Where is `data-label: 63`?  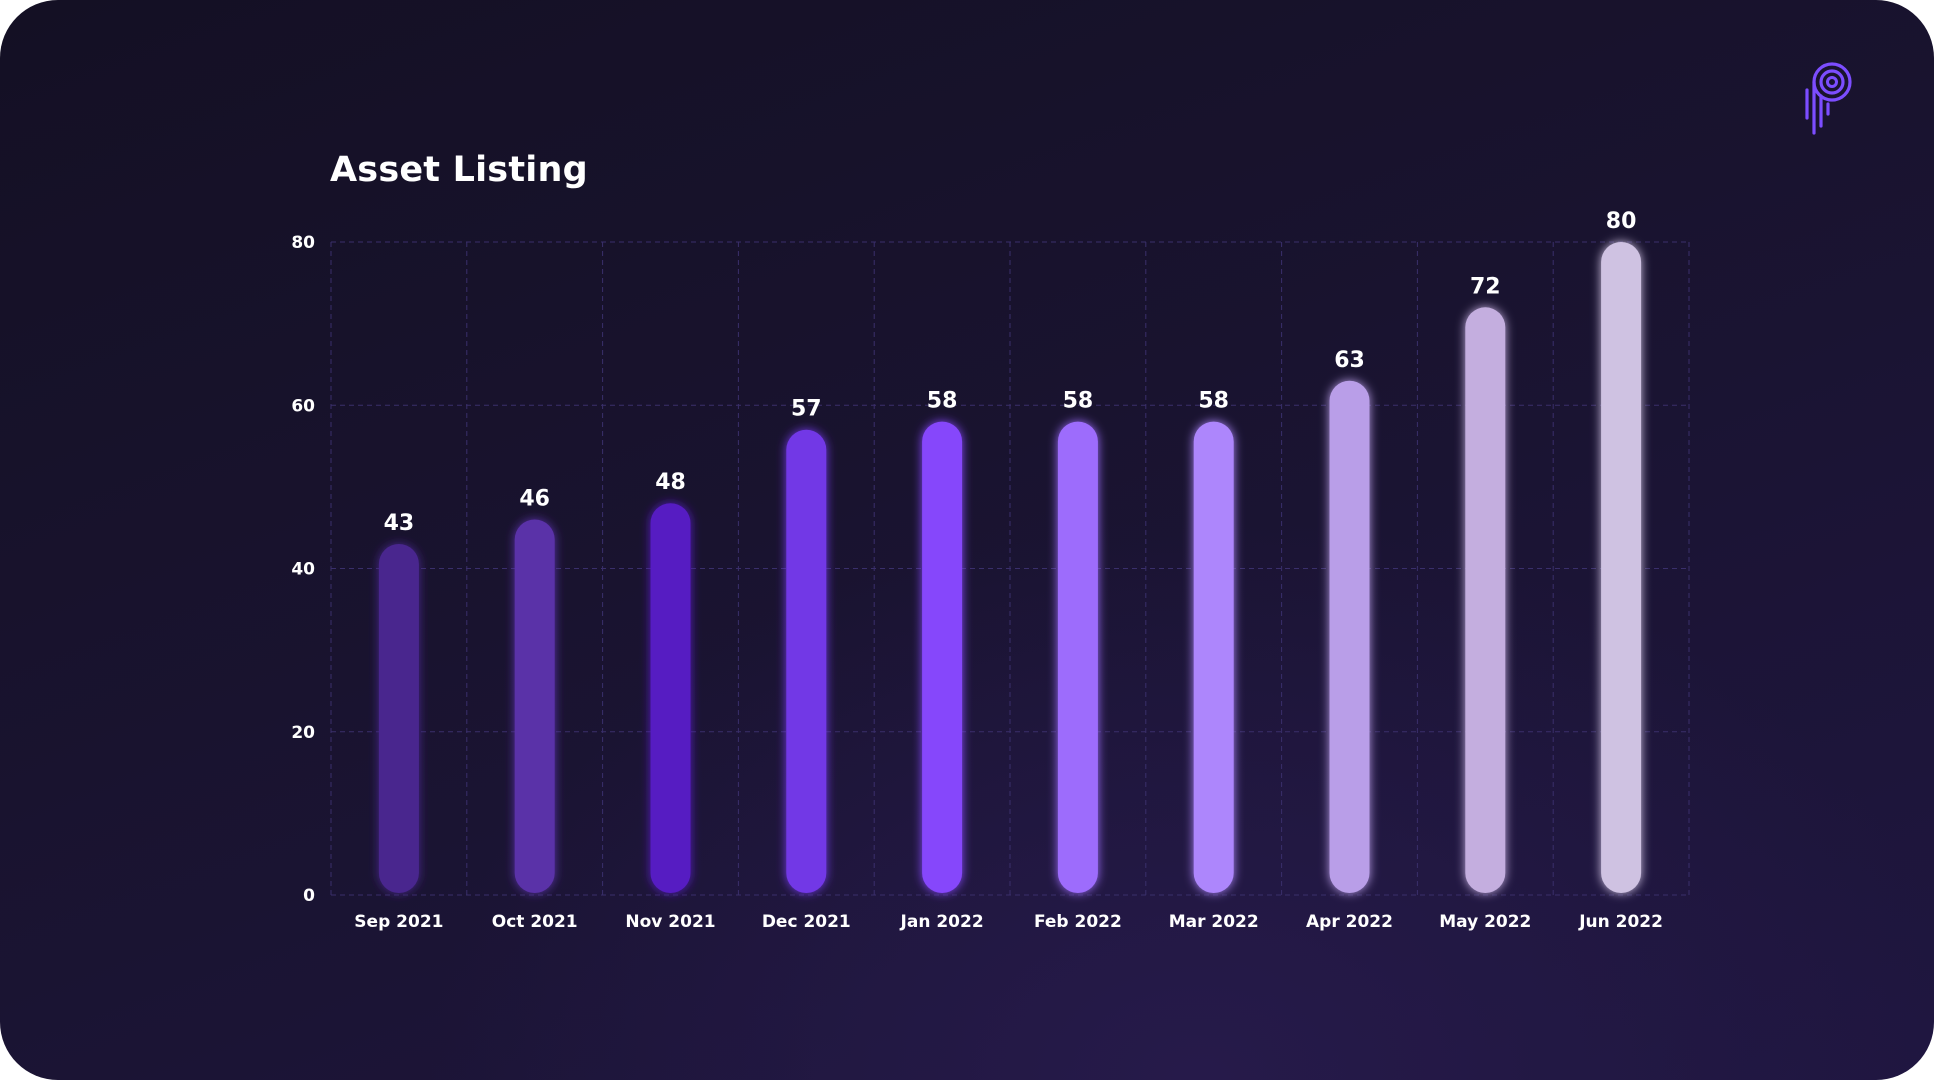 data-label: 63 is located at coordinates (1349, 360).